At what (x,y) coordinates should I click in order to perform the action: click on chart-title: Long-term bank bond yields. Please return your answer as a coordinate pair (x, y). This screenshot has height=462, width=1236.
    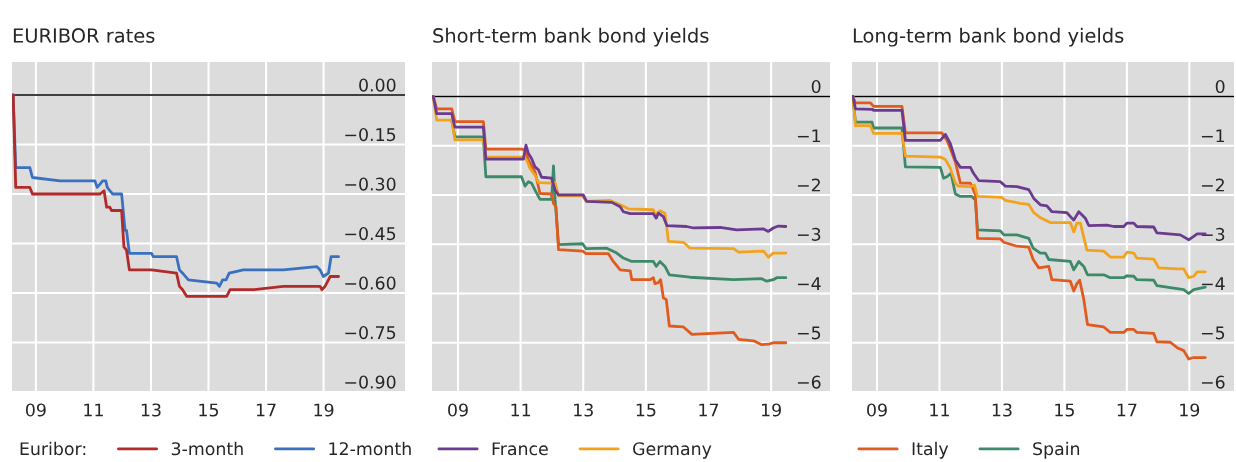
    Looking at the image, I should click on (988, 37).